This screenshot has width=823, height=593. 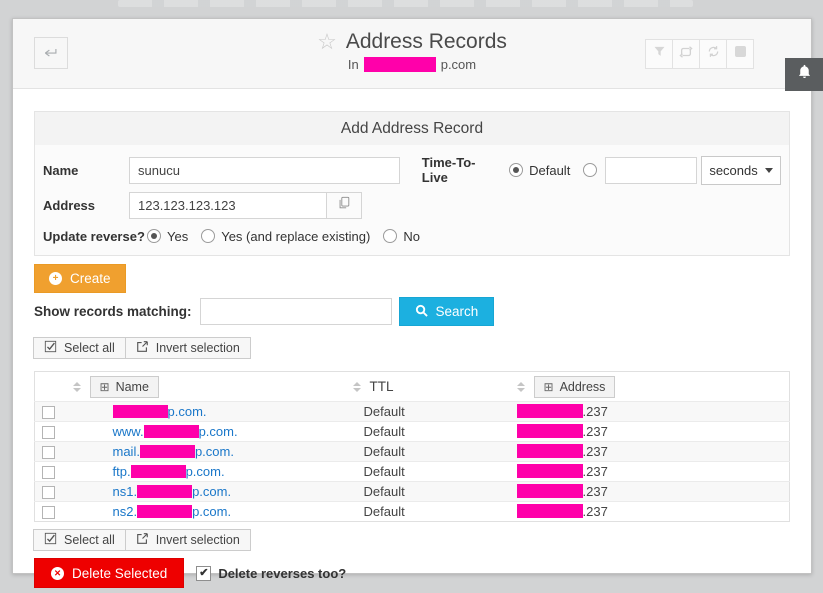 What do you see at coordinates (159, 411) in the screenshot?
I see `record-link: p.com.` at bounding box center [159, 411].